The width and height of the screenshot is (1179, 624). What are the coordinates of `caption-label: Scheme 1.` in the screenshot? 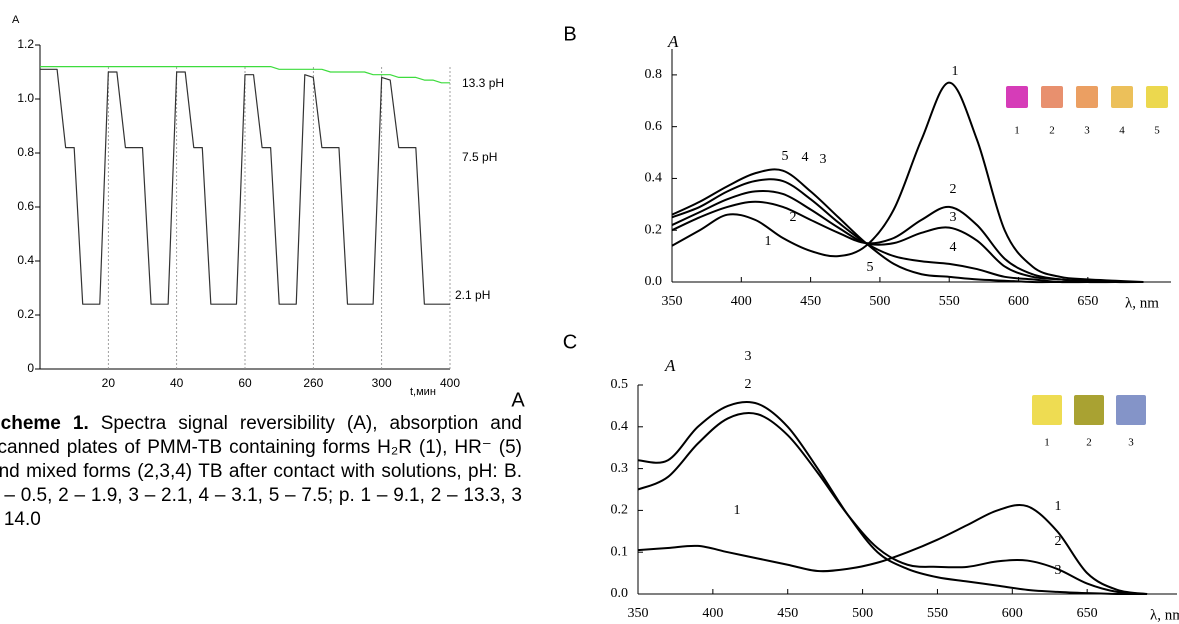 It's located at (44, 423).